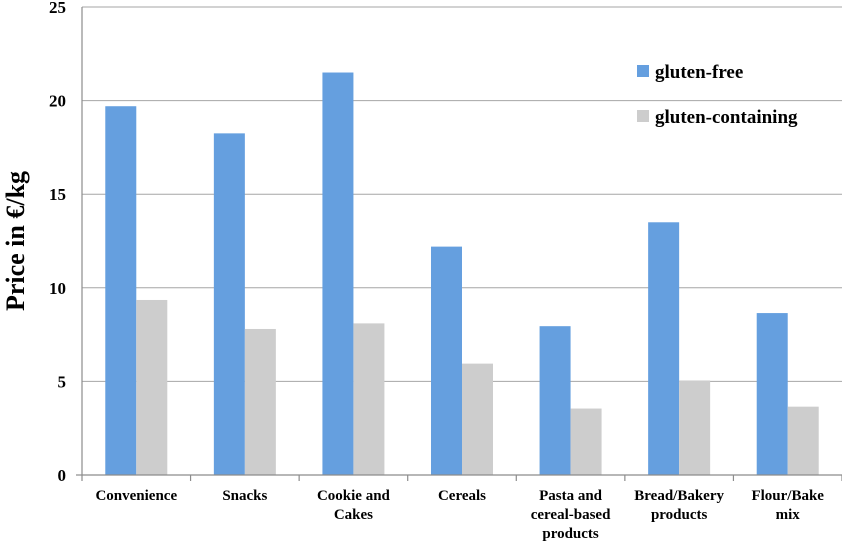 Image resolution: width=842 pixels, height=544 pixels. What do you see at coordinates (62, 475) in the screenshot?
I see `y-tick-label: 0` at bounding box center [62, 475].